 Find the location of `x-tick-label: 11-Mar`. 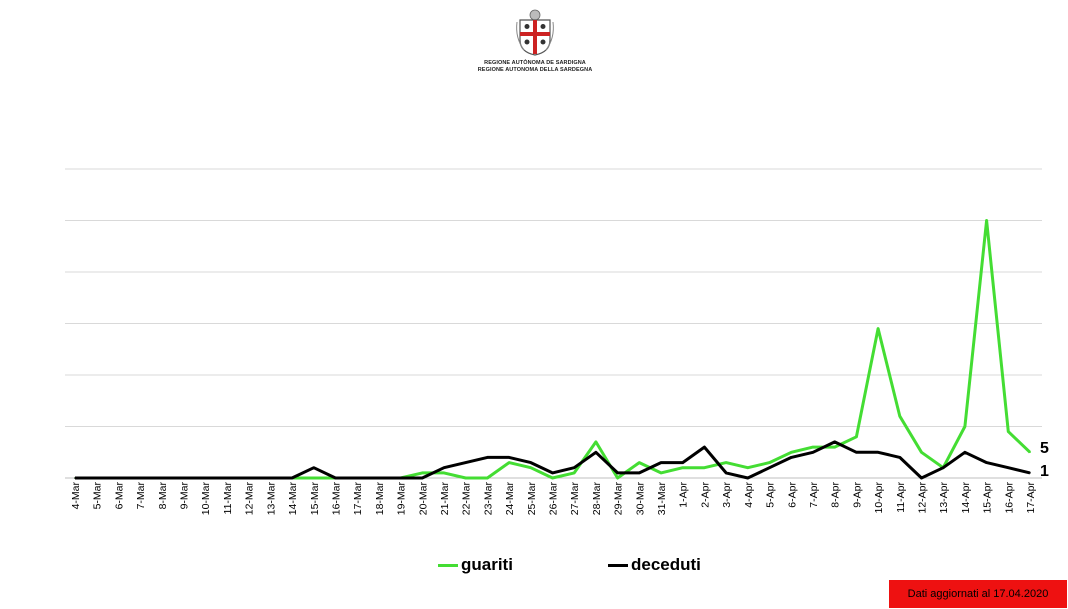

x-tick-label: 11-Mar is located at coordinates (228, 498).